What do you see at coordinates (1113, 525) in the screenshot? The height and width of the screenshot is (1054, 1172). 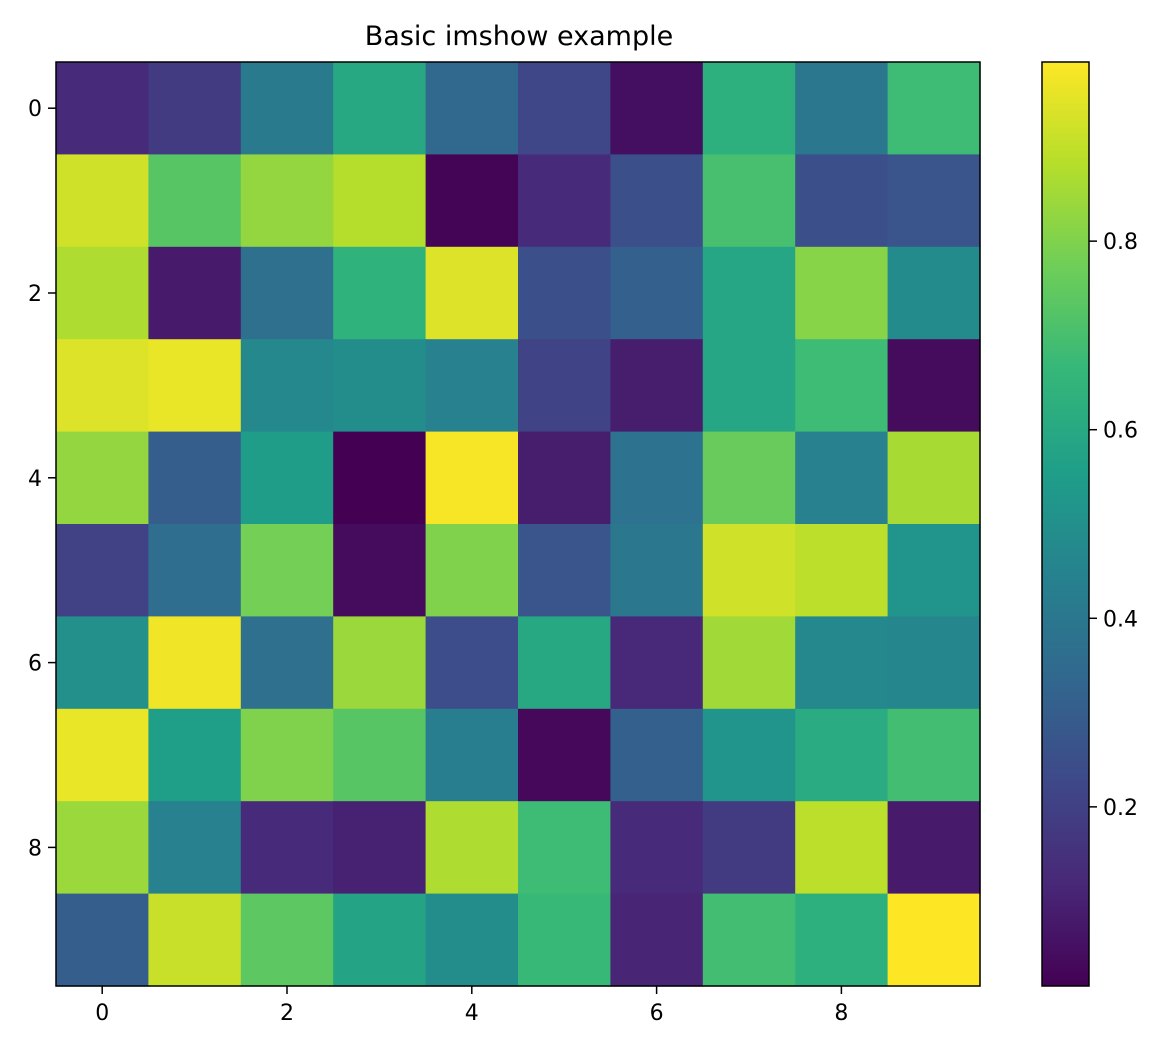 I see `colorbar-axis: 0.2 0.4 0.6 0.8` at bounding box center [1113, 525].